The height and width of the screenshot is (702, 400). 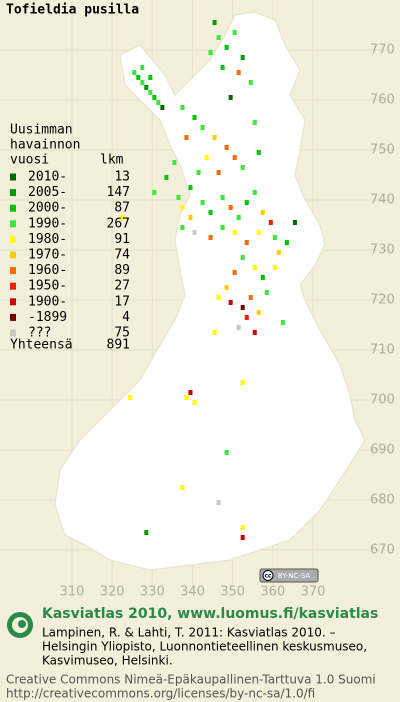 I want to click on logo, so click(x=20, y=625).